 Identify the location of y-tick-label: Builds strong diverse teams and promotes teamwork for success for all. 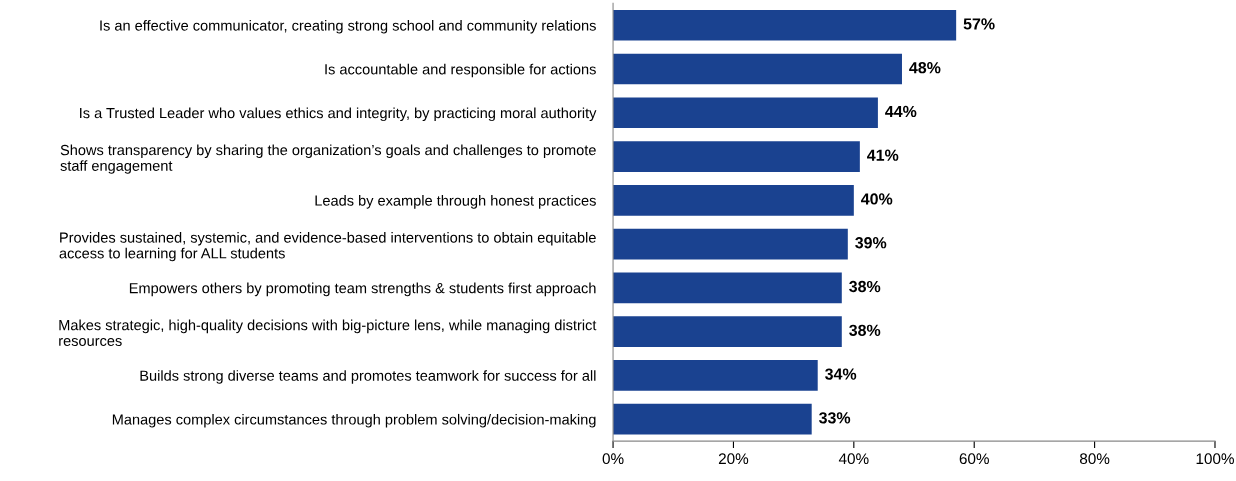
(368, 377).